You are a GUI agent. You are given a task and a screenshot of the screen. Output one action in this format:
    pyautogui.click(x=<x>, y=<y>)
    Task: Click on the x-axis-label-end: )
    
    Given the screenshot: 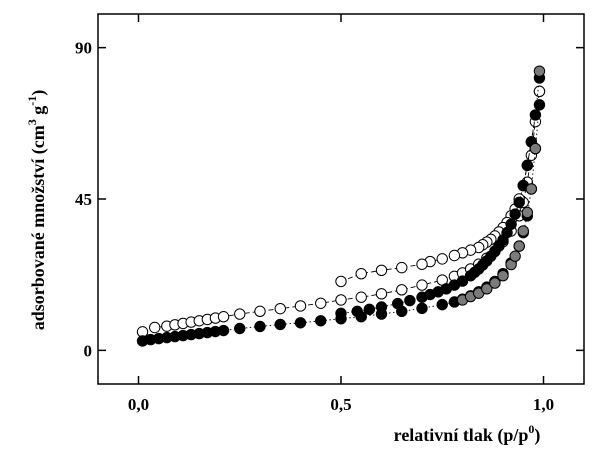 What is the action you would take?
    pyautogui.click(x=537, y=435)
    